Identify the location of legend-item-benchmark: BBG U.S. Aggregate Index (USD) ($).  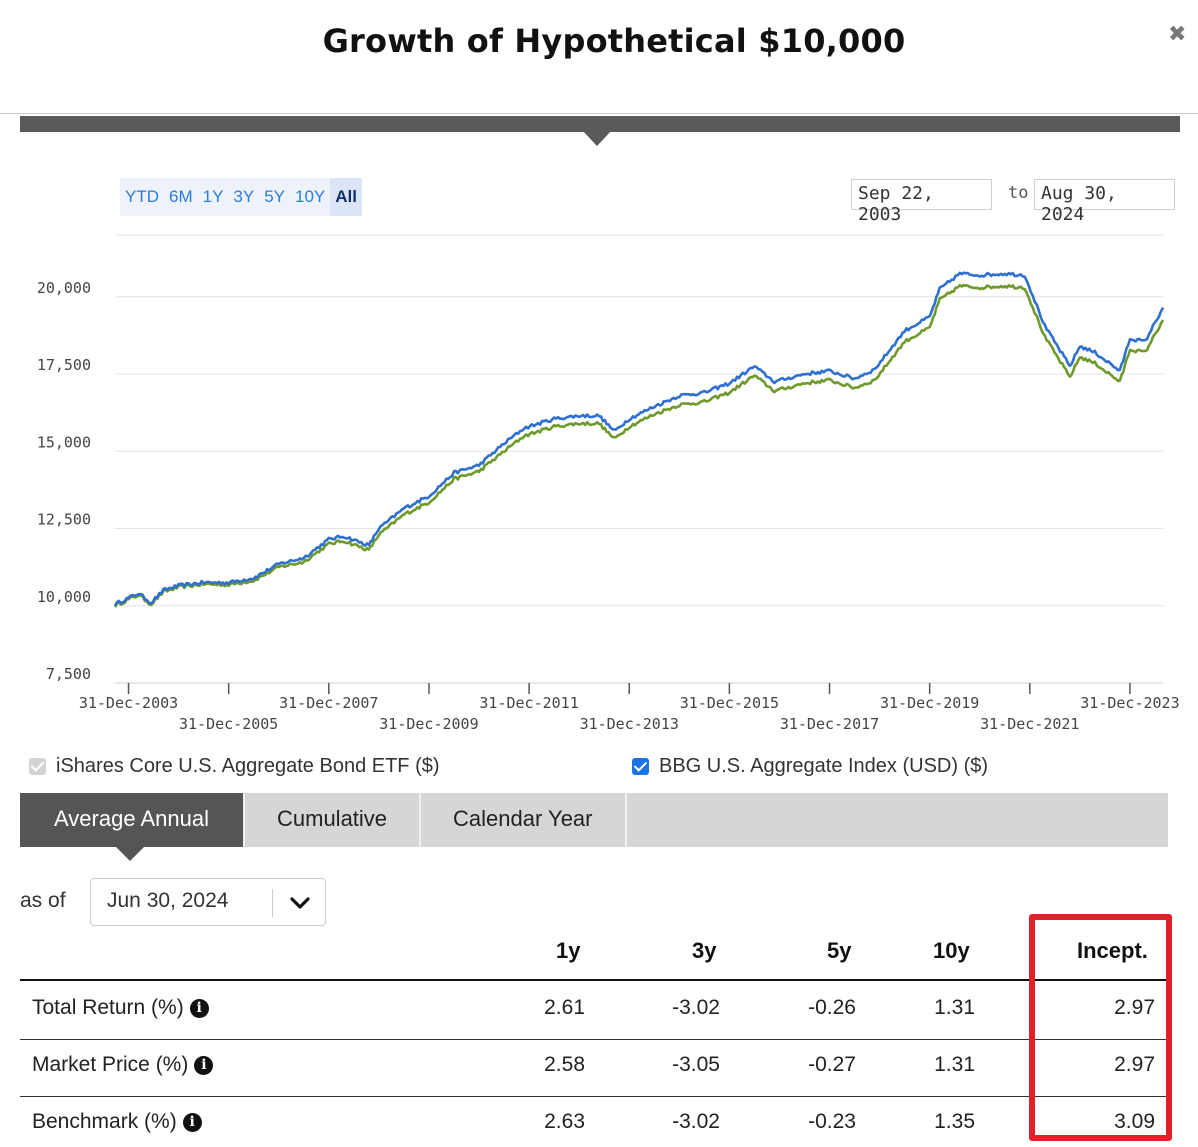
(810, 766).